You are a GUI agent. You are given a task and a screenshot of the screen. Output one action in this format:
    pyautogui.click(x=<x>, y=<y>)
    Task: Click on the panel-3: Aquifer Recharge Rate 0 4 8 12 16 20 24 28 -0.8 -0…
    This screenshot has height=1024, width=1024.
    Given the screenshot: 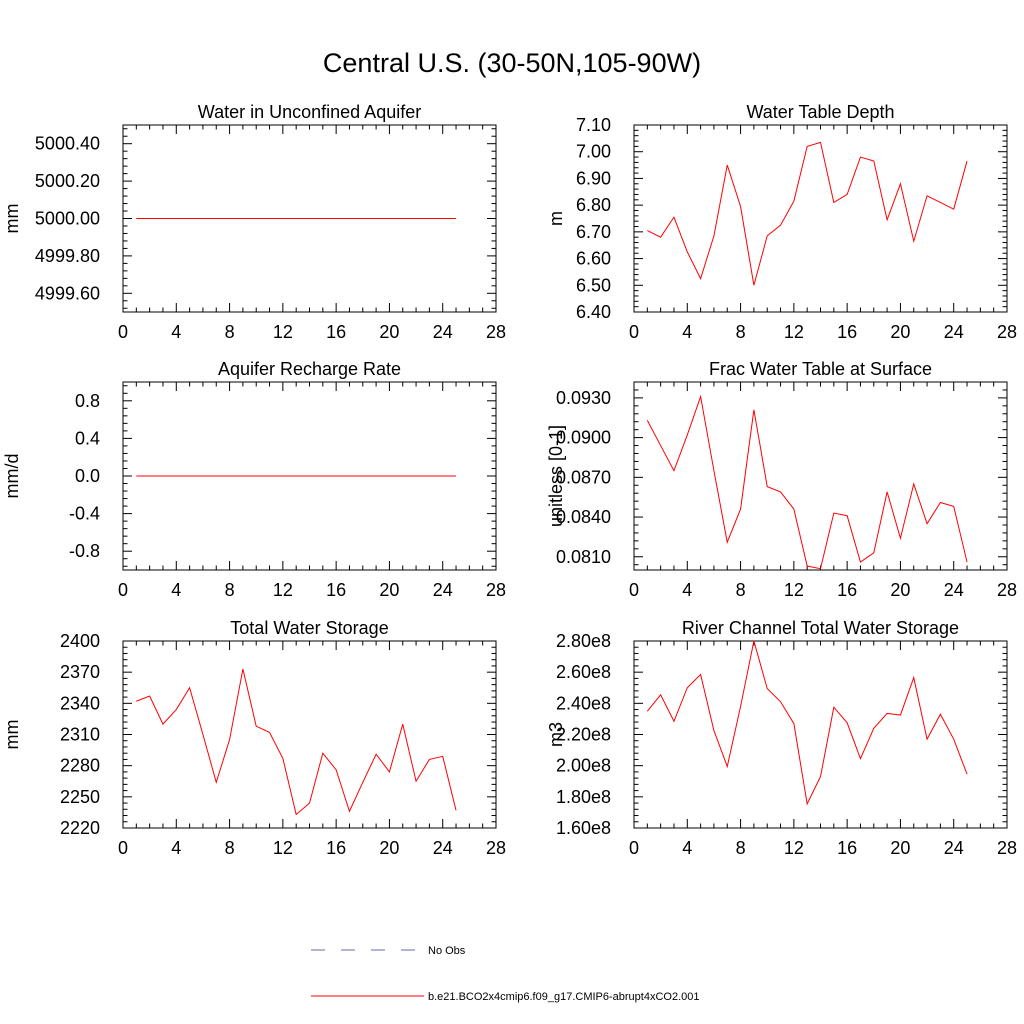 What is the action you would take?
    pyautogui.click(x=254, y=479)
    